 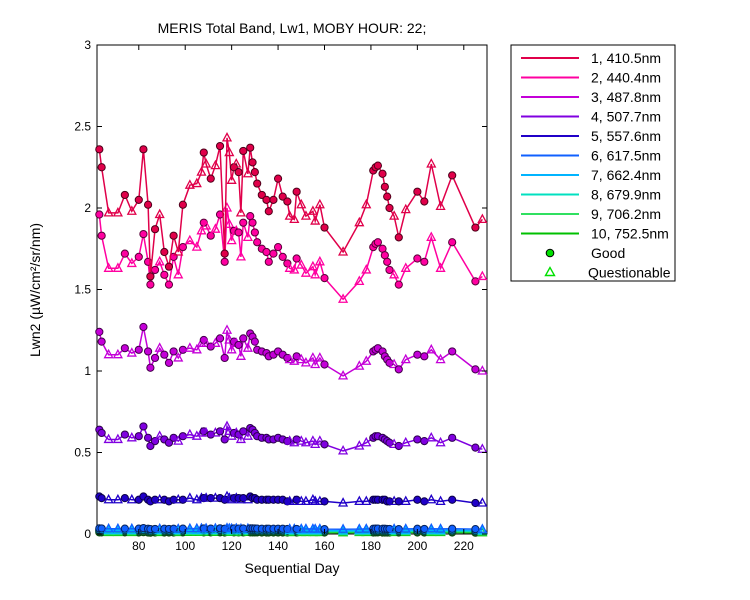 I want to click on y-tick-label: 2.5, so click(x=82, y=127).